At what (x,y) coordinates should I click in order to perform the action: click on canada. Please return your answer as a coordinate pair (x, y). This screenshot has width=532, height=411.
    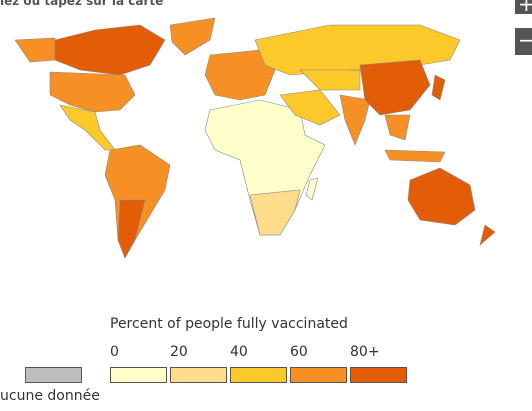
    Looking at the image, I should click on (110, 50).